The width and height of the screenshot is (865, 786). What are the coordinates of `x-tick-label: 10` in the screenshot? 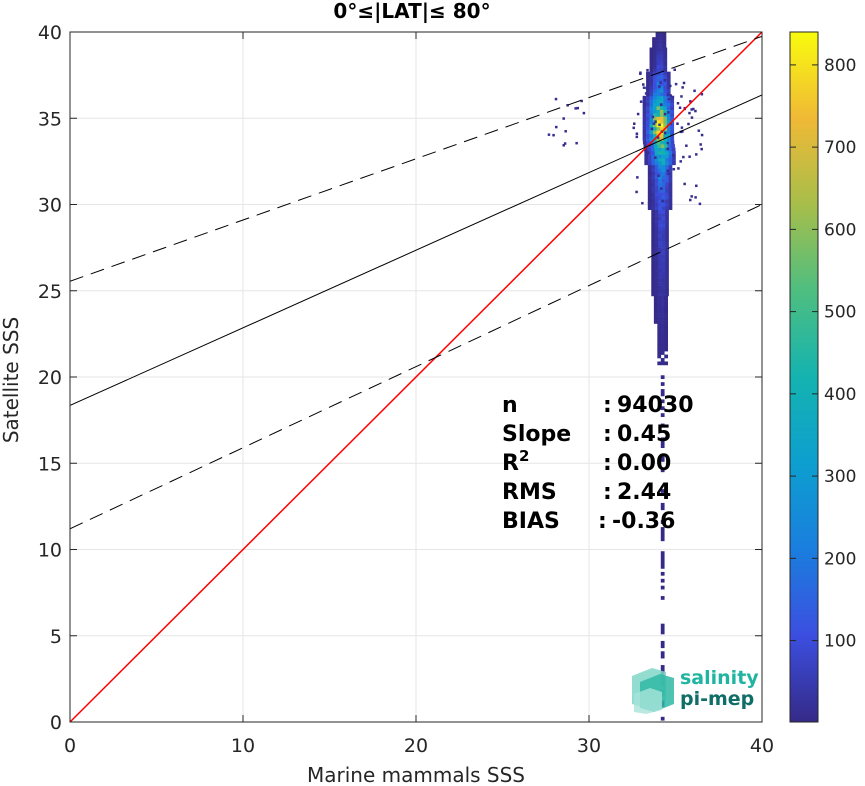 It's located at (243, 746).